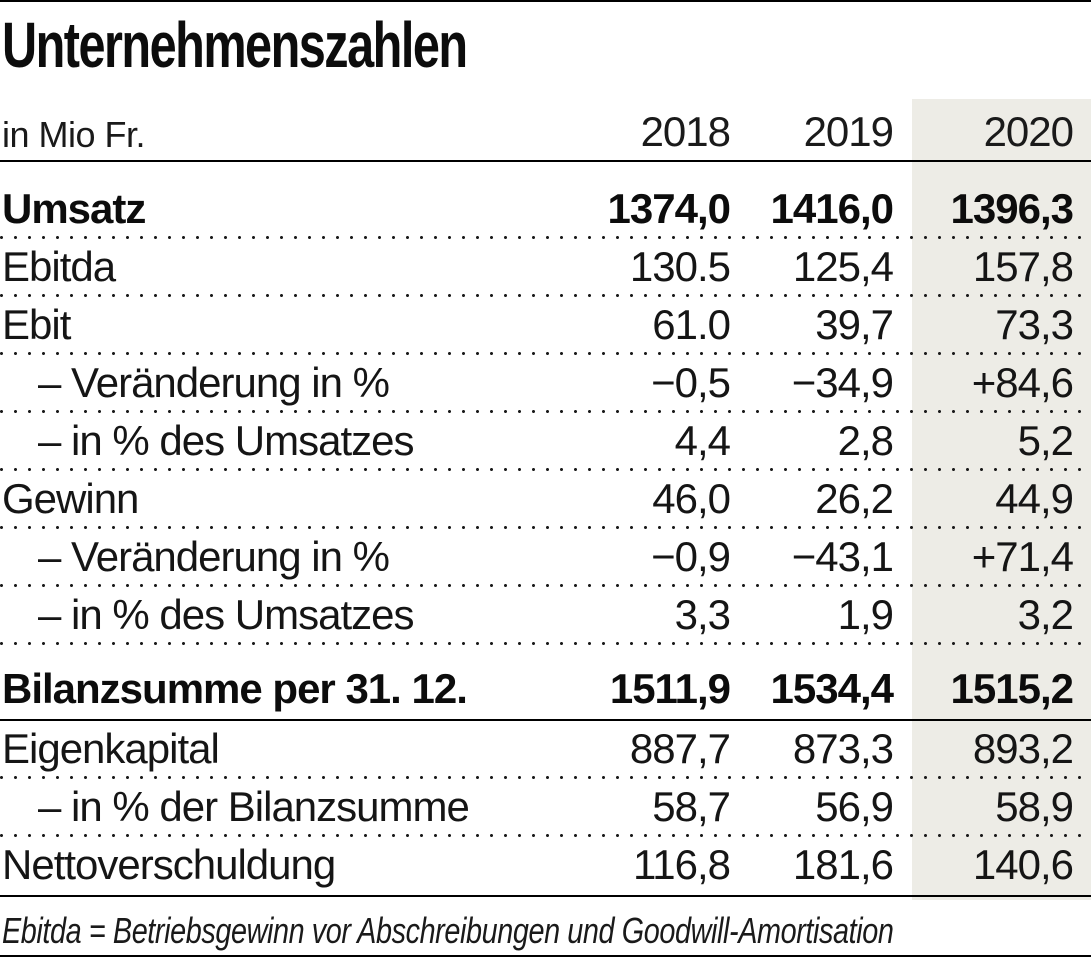  Describe the element at coordinates (545, 500) in the screenshot. I see `table-row: Gewinn 46,0 26,2 44,9` at that location.